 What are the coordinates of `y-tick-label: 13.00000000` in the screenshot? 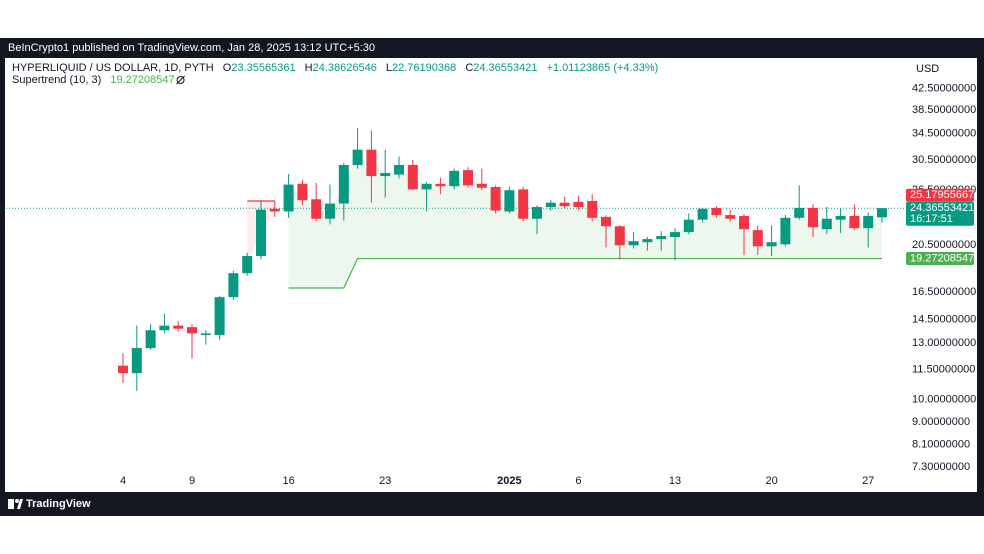 It's located at (944, 343).